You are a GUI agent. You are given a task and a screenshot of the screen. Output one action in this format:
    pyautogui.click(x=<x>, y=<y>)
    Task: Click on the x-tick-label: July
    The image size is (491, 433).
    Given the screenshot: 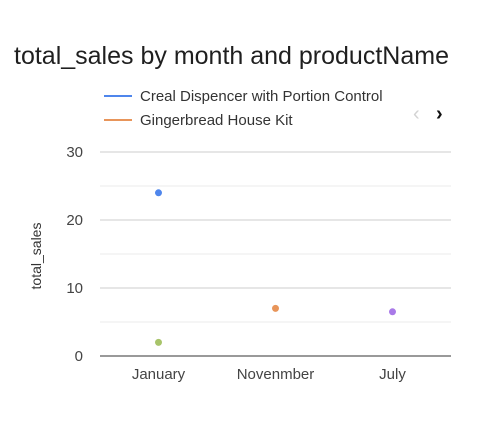 What is the action you would take?
    pyautogui.click(x=392, y=374)
    